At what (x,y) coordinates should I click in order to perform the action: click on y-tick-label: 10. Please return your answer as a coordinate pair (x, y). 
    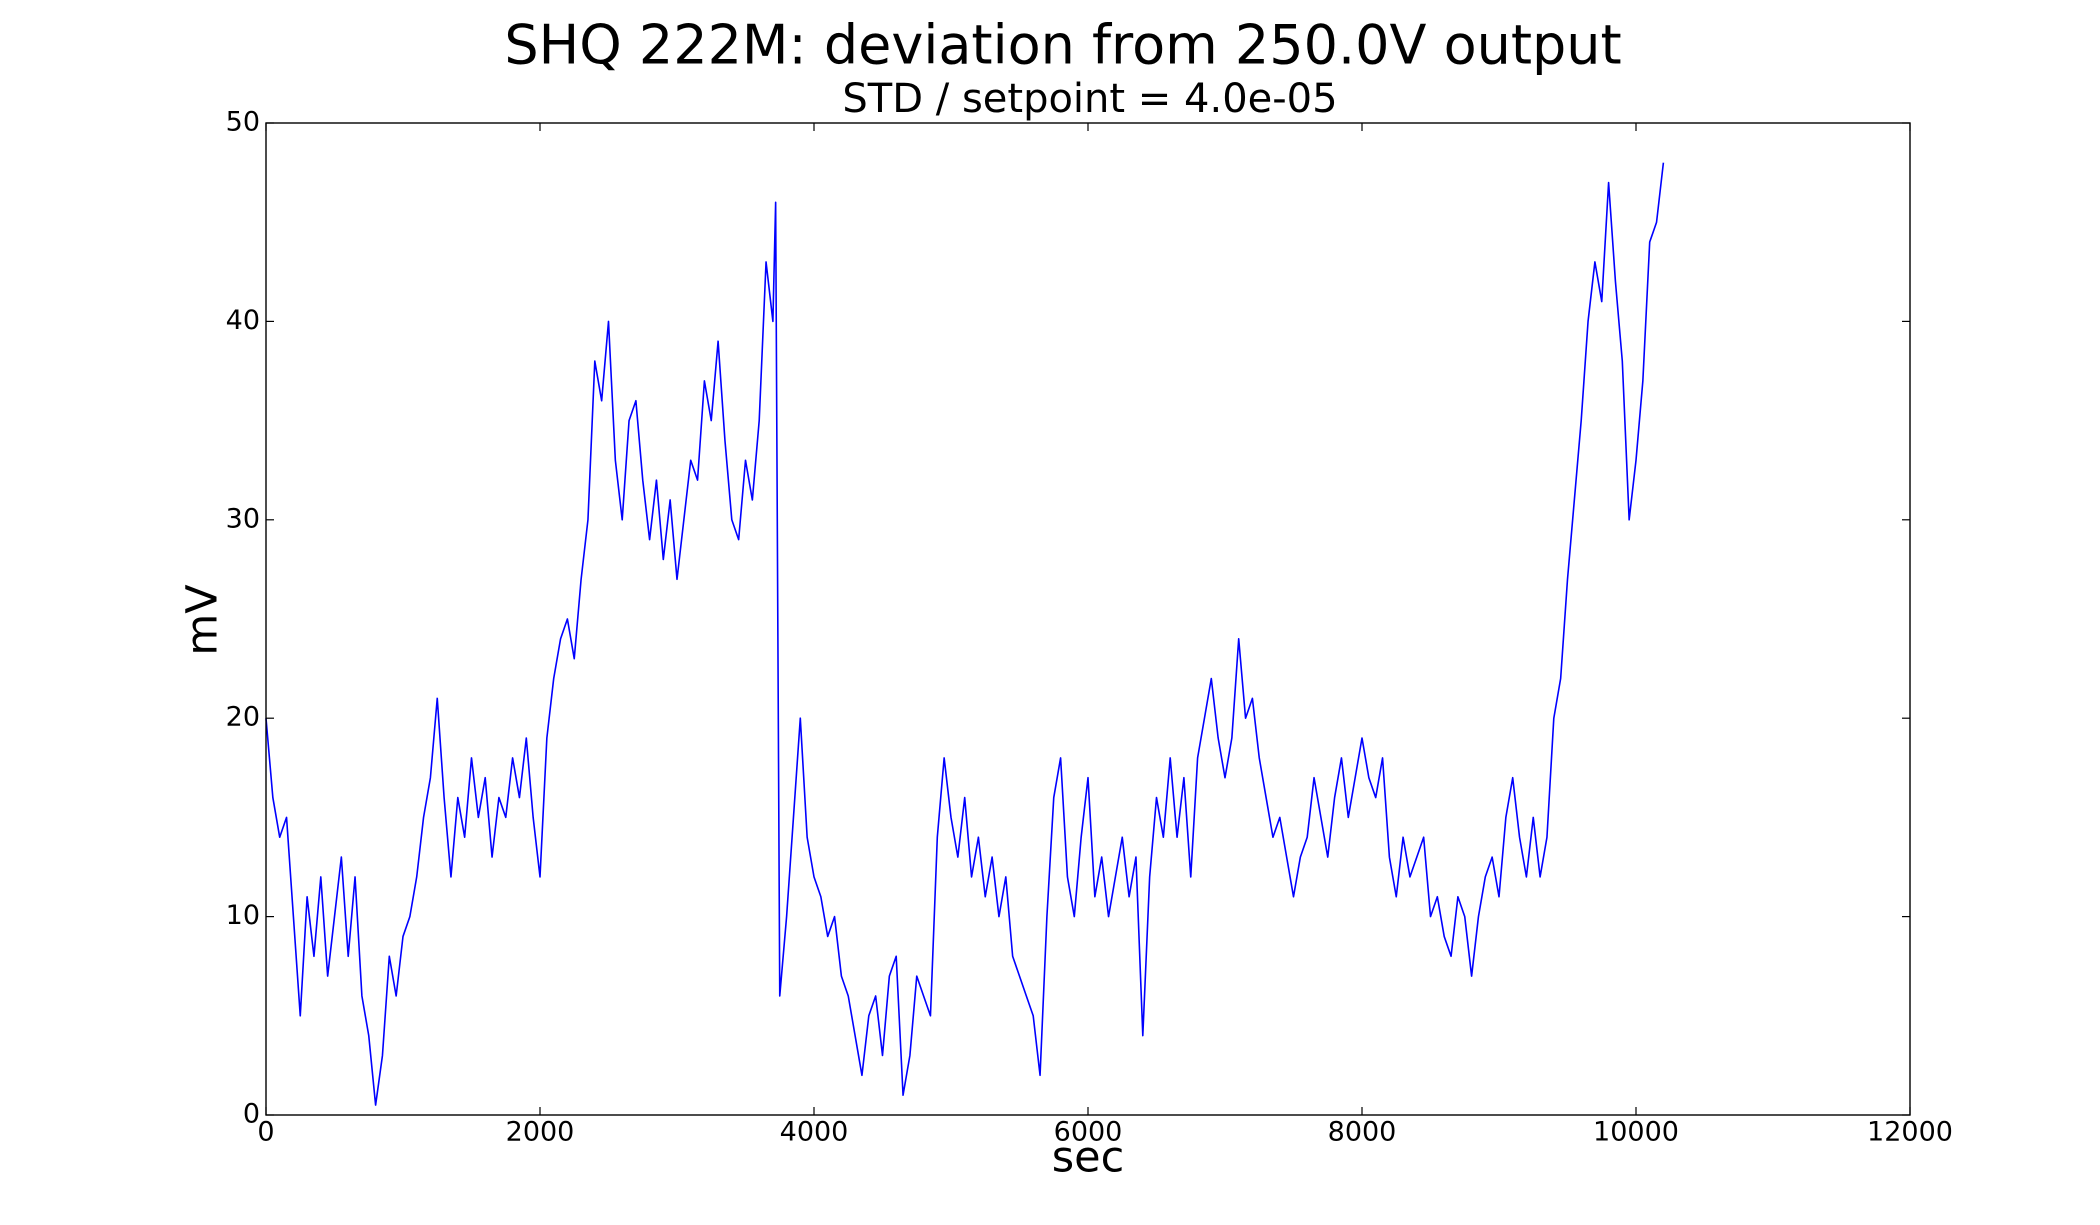
    Looking at the image, I should click on (243, 915).